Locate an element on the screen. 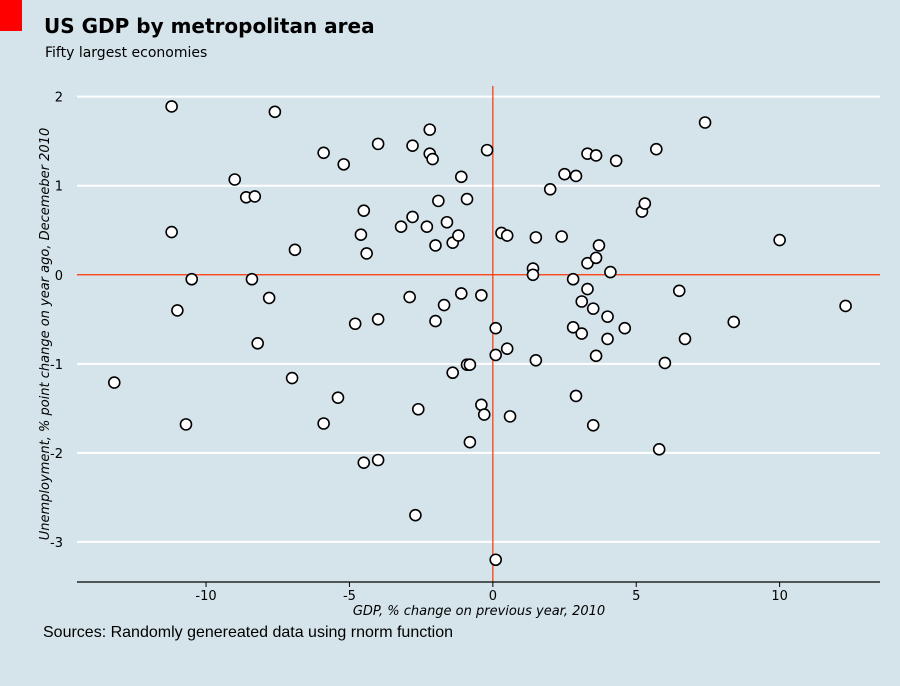 Image resolution: width=900 pixels, height=686 pixels. y-tick-label: -3 is located at coordinates (56, 543).